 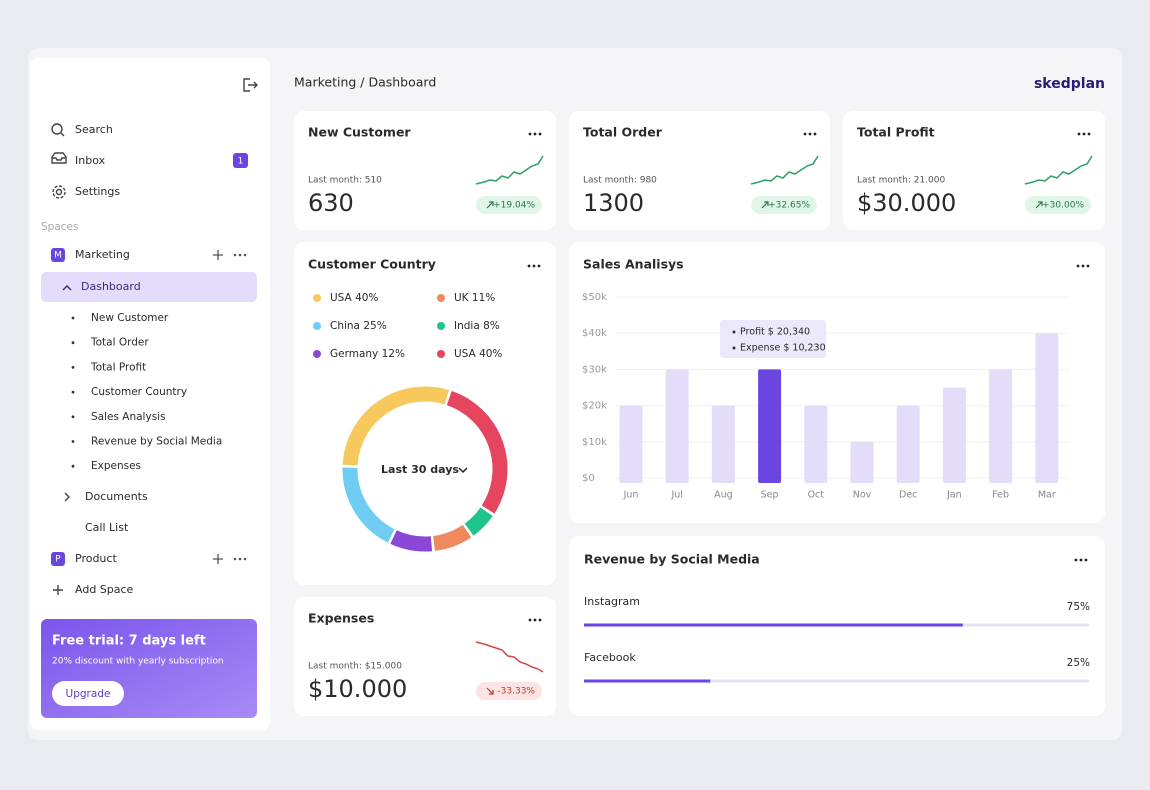 What do you see at coordinates (345, 181) in the screenshot?
I see `kpi-last-month: Last month: 510` at bounding box center [345, 181].